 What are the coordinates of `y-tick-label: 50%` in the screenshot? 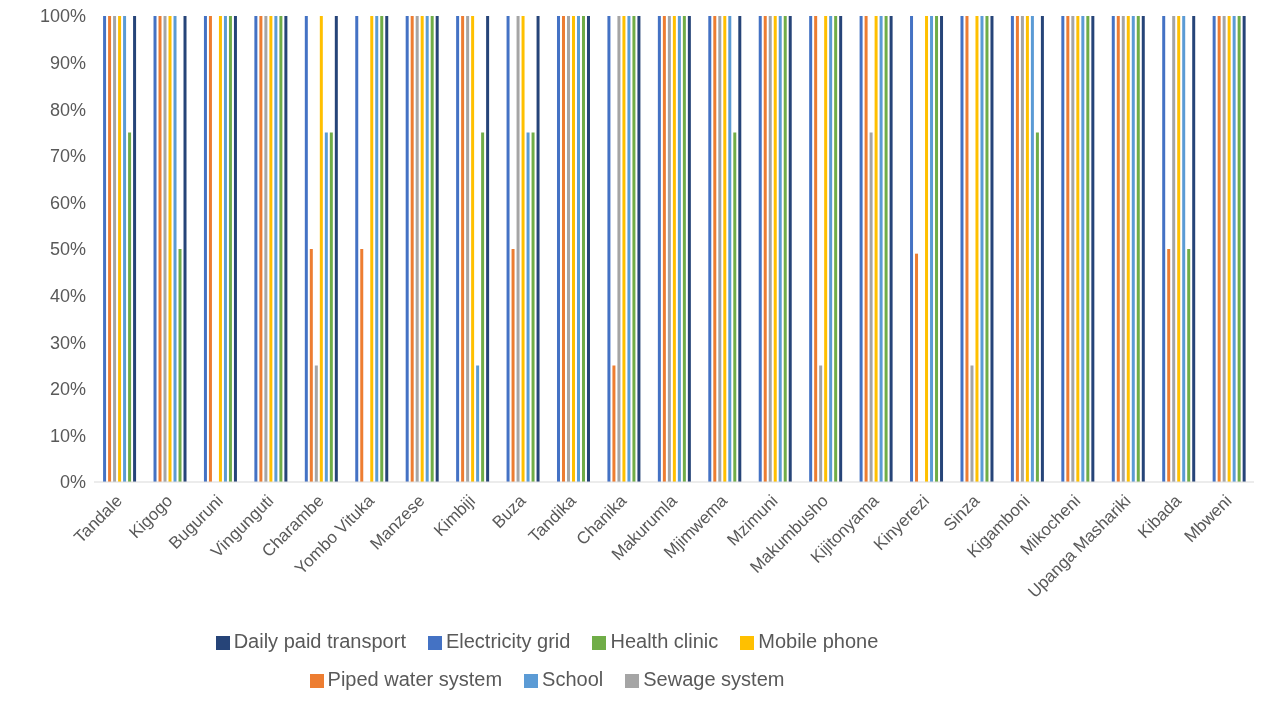 It's located at (67, 249).